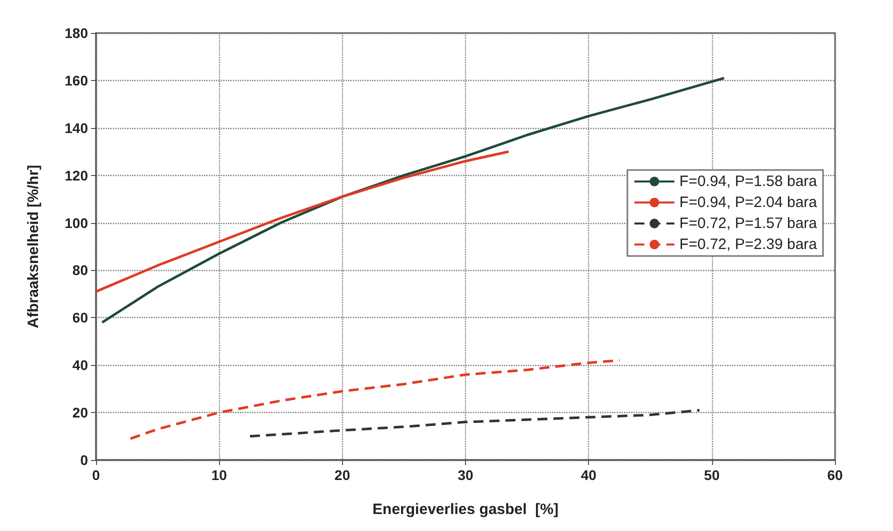  I want to click on y-tick-label: 20, so click(80, 412).